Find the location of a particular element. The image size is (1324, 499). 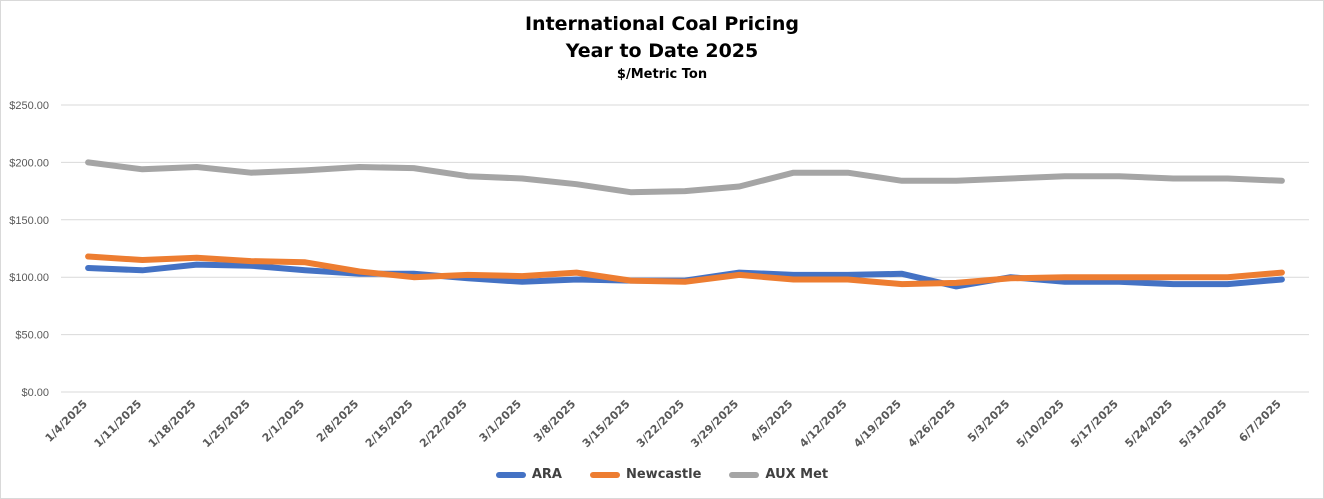

legend-label-newcastle: Newcastle is located at coordinates (663, 474).